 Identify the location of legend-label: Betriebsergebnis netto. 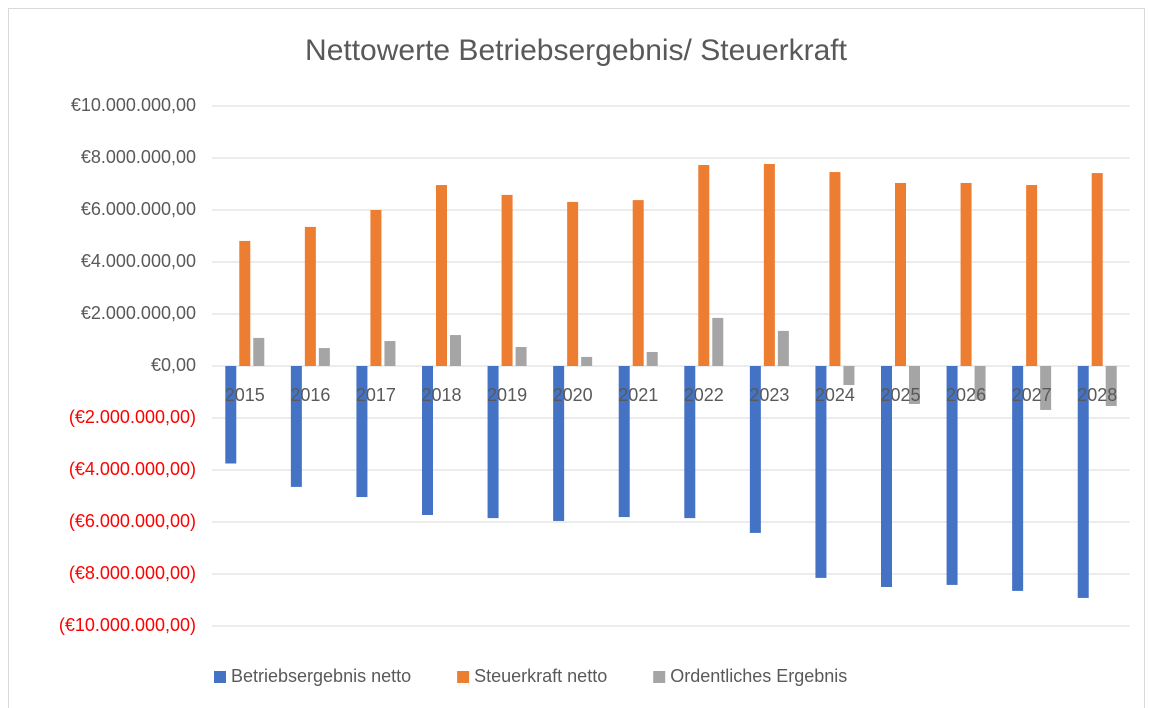
(321, 676).